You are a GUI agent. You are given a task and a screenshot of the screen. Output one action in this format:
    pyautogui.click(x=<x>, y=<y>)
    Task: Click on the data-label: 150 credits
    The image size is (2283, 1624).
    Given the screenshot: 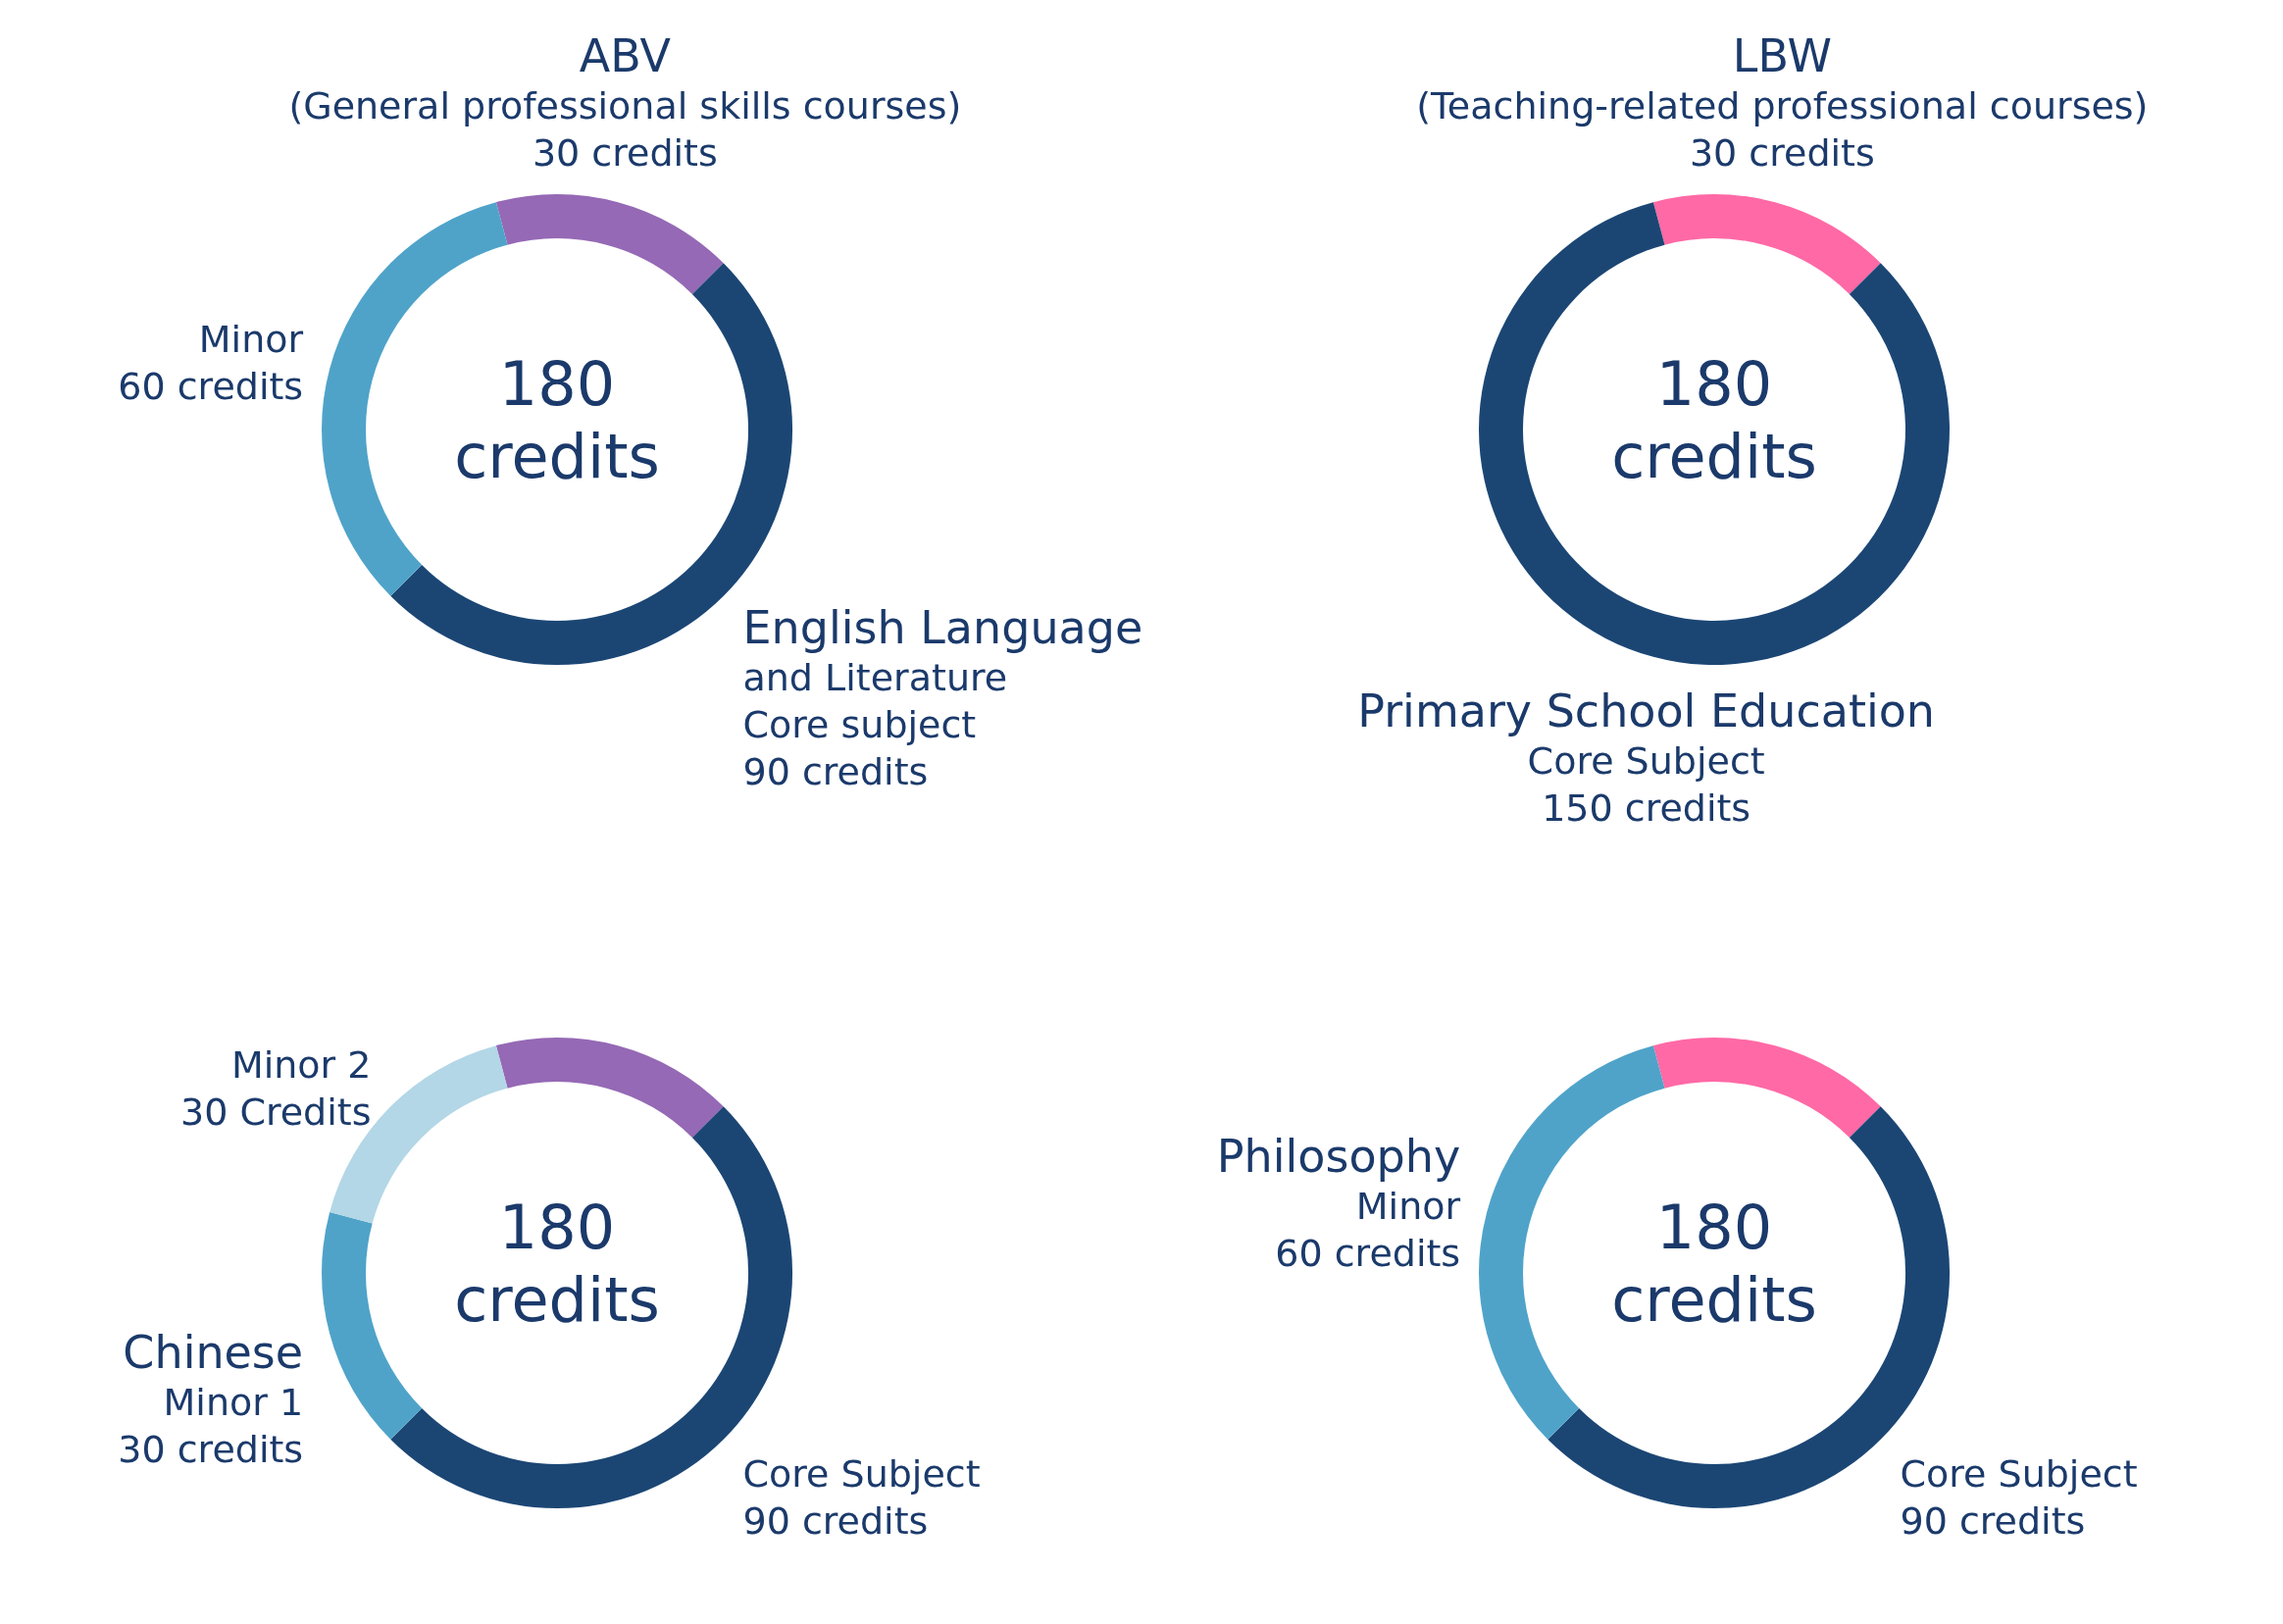 What is the action you would take?
    pyautogui.click(x=1646, y=808)
    